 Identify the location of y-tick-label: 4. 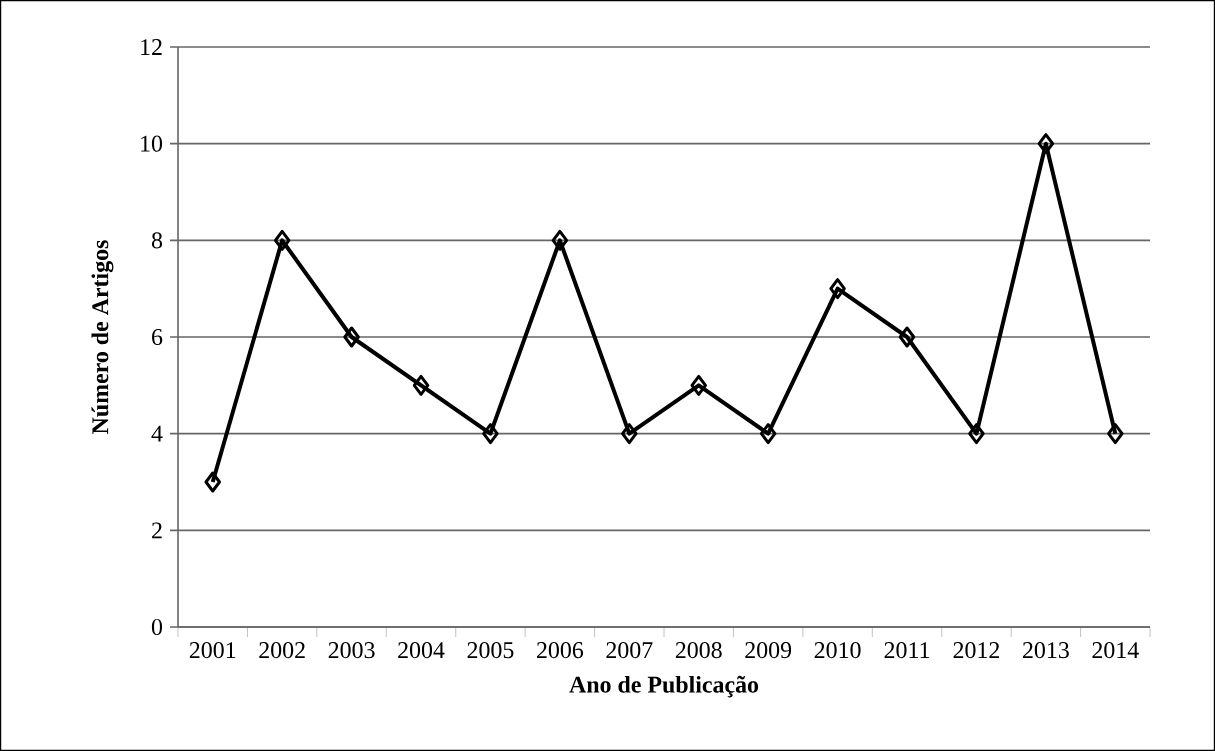
(157, 433).